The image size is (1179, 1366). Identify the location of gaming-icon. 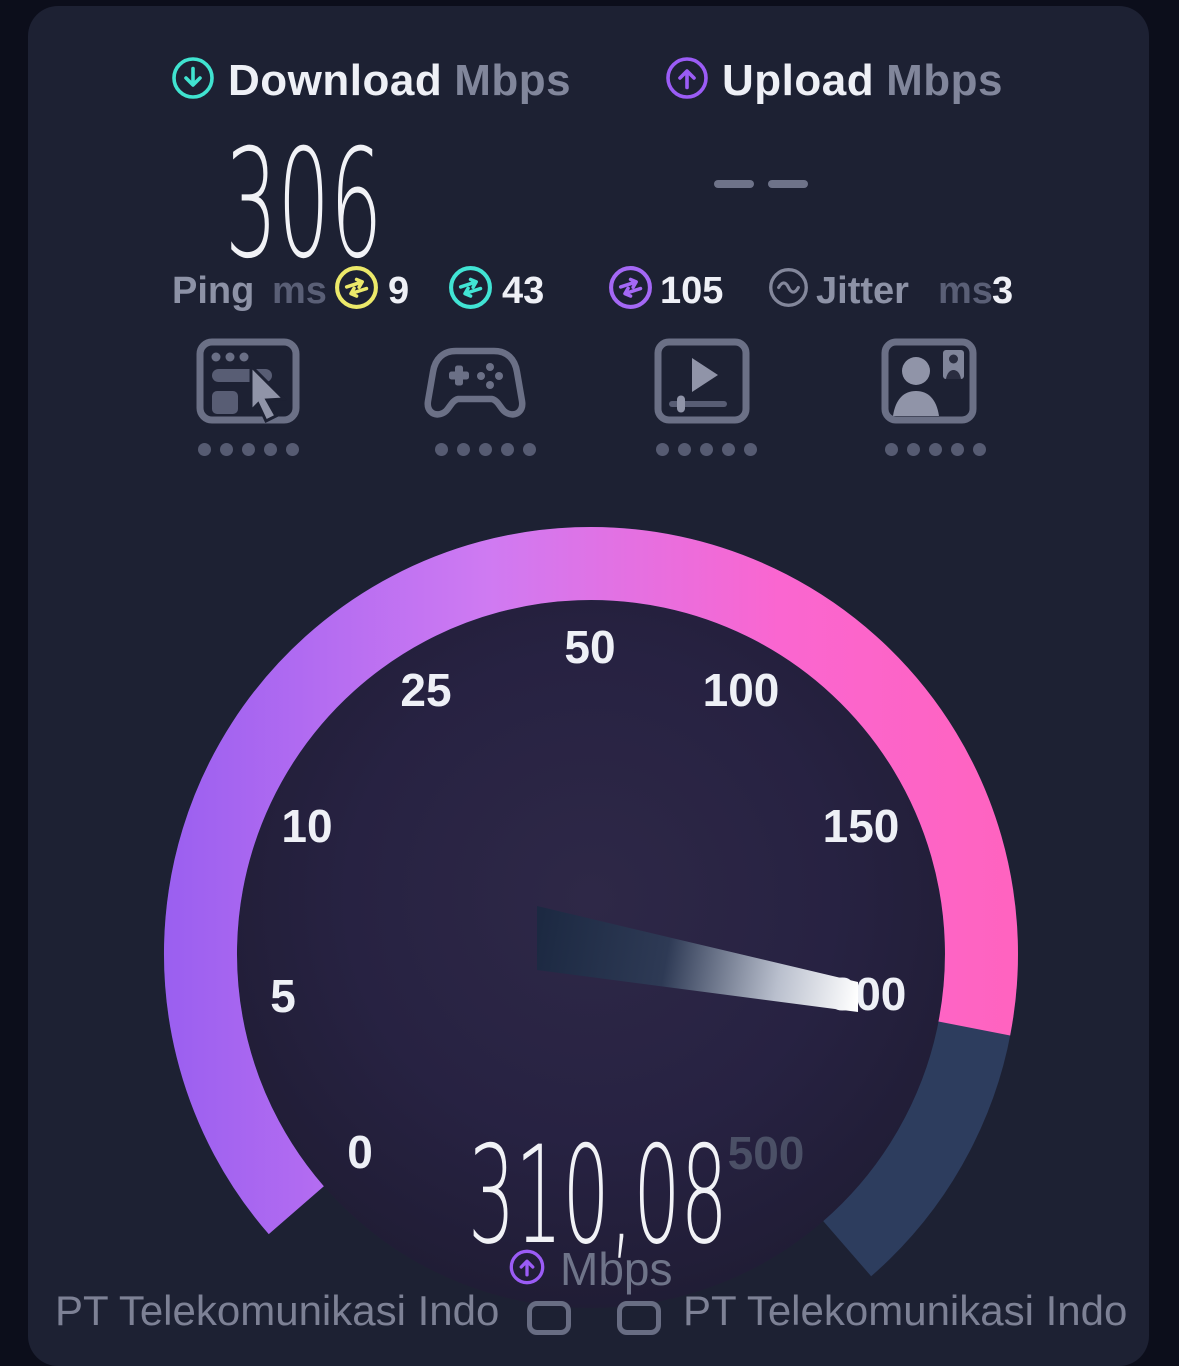
(475, 390).